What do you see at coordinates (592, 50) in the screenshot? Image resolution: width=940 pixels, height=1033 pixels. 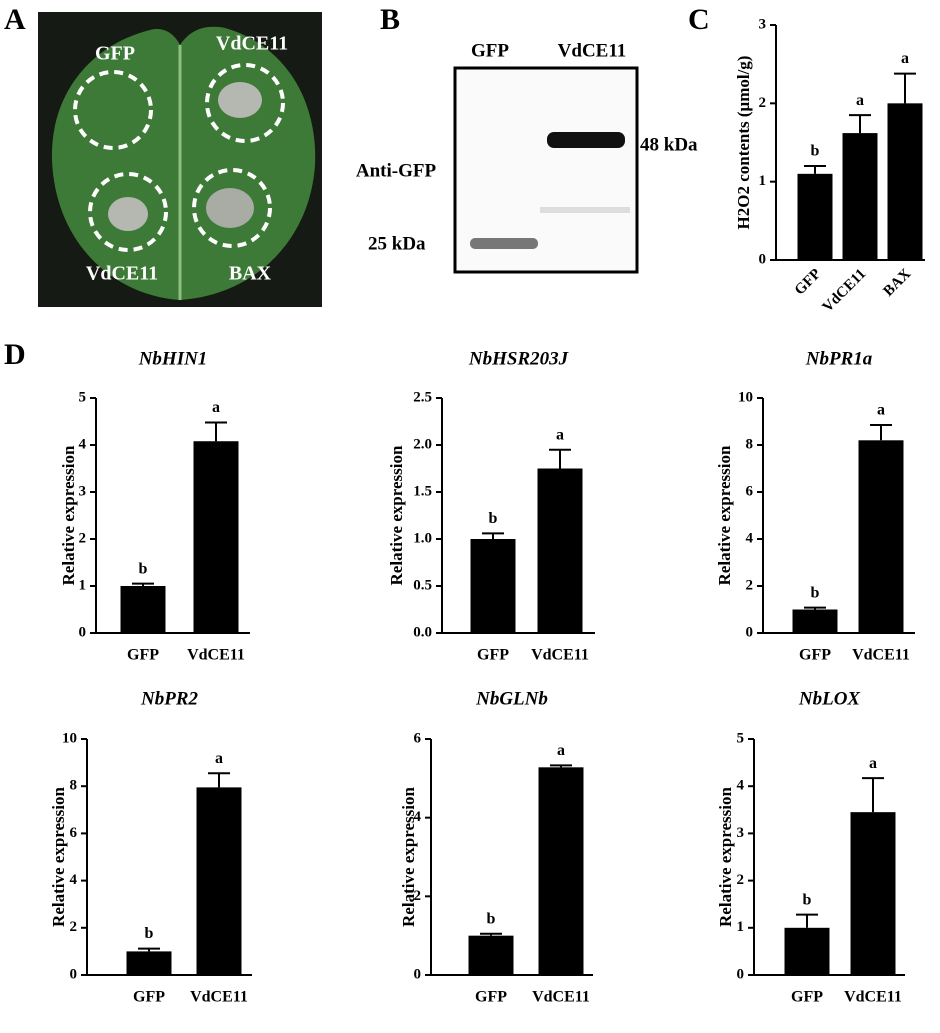 I see `lane-label: VdCE11` at bounding box center [592, 50].